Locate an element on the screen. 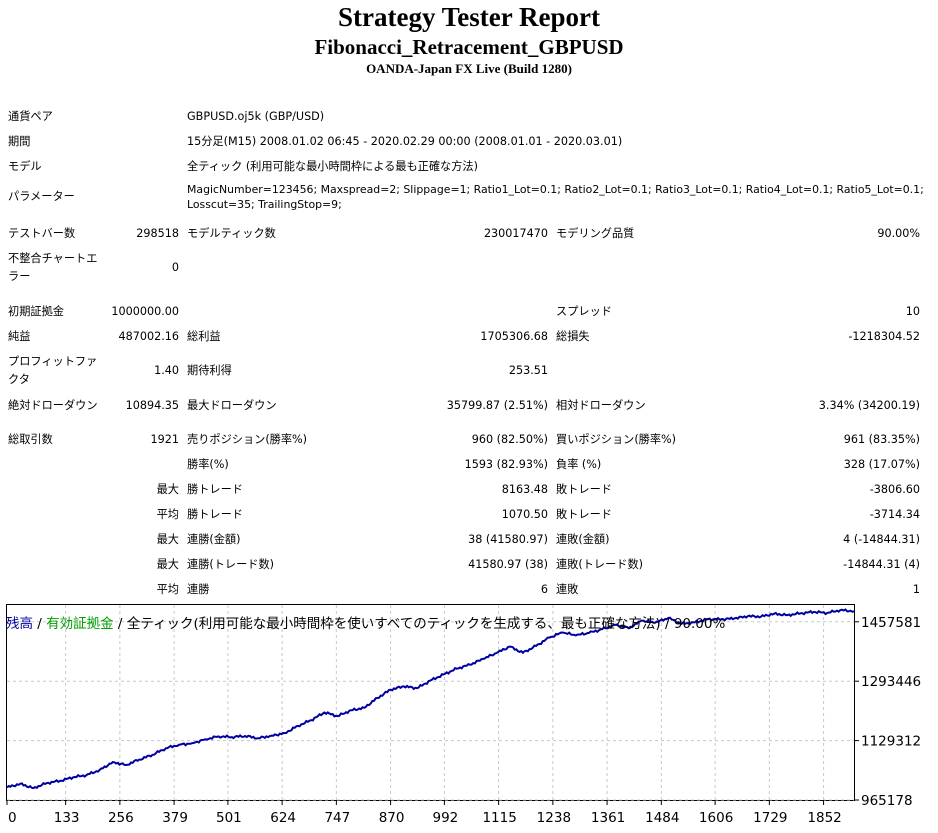 The width and height of the screenshot is (938, 833). largest-profit-label: 勝トレード is located at coordinates (215, 489).